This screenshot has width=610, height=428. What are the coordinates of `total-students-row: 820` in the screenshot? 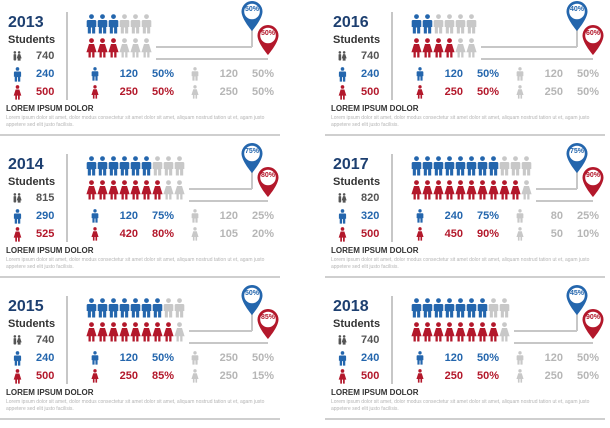 It's located at (356, 198).